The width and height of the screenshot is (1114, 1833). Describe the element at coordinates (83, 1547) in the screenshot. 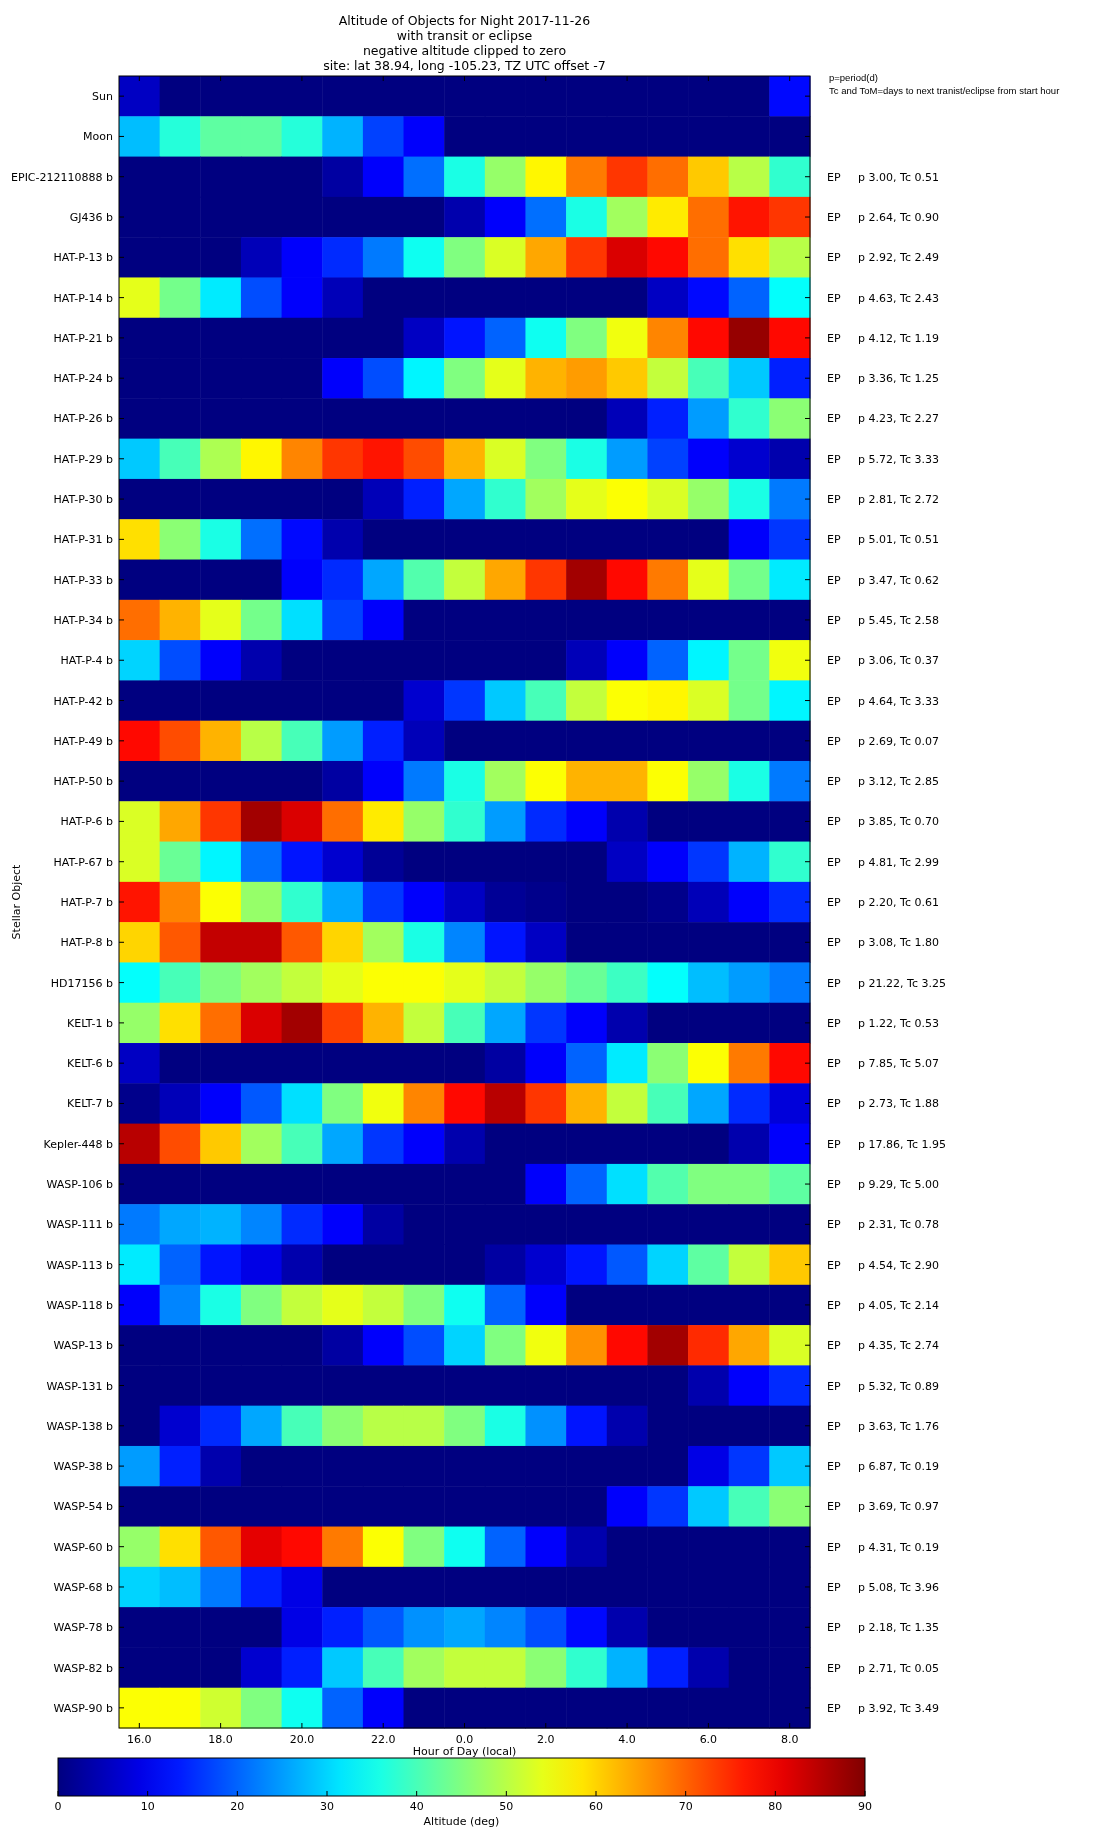

I see `y-tick-label: WASP-60 b` at that location.